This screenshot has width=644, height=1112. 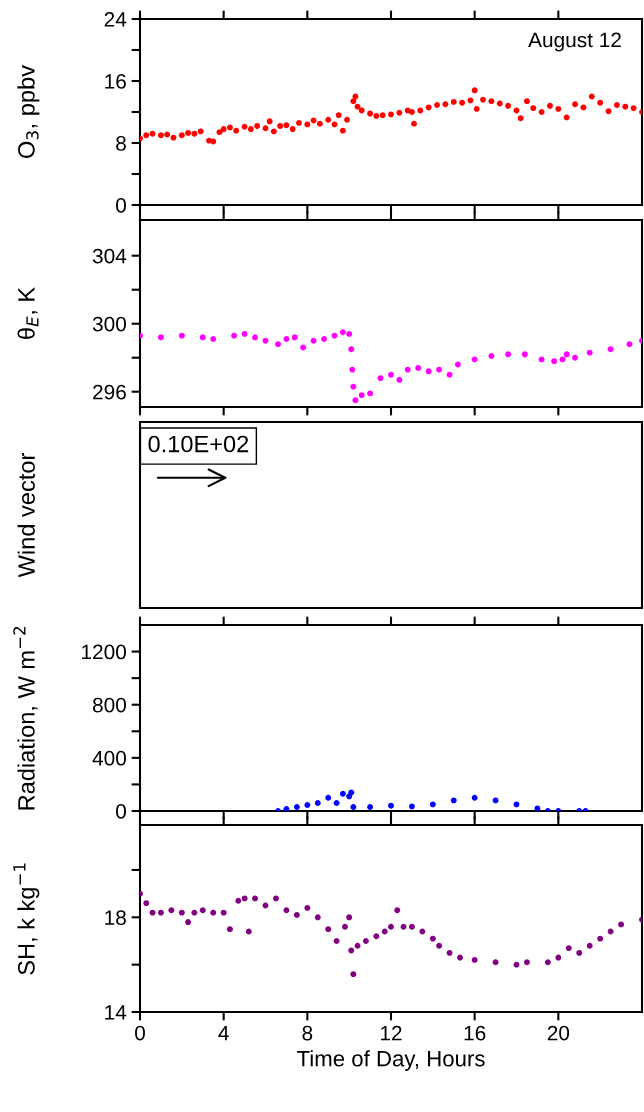 I want to click on y-axis-title: SH, k kg$^{−1}$, so click(x=26, y=919).